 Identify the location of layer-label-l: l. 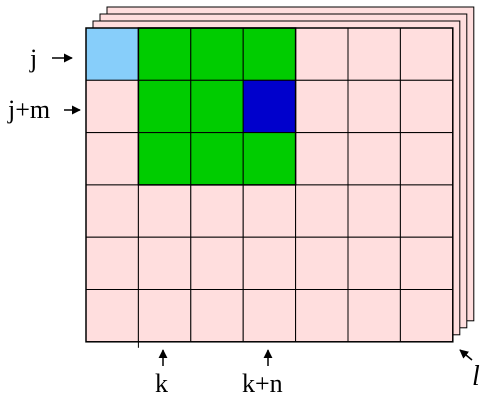
(476, 376).